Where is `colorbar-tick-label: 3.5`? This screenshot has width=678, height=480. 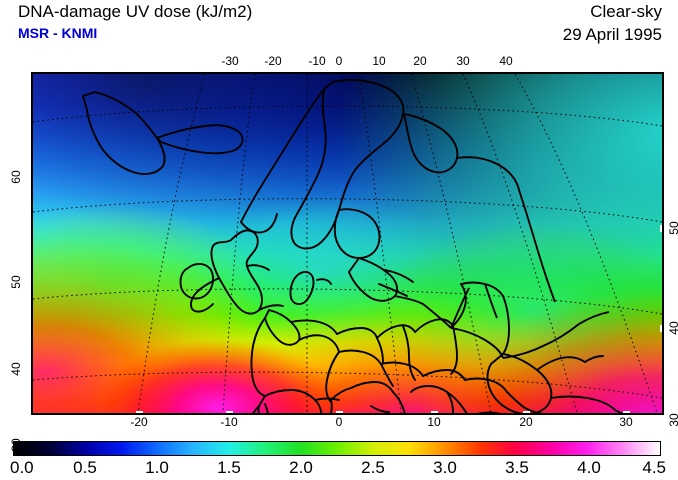
colorbar-tick-label: 3.5 is located at coordinates (517, 467).